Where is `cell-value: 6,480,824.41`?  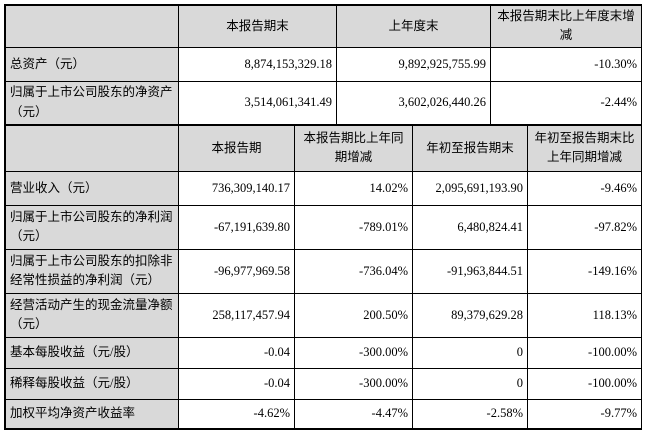
cell-value: 6,480,824.41 is located at coordinates (470, 227).